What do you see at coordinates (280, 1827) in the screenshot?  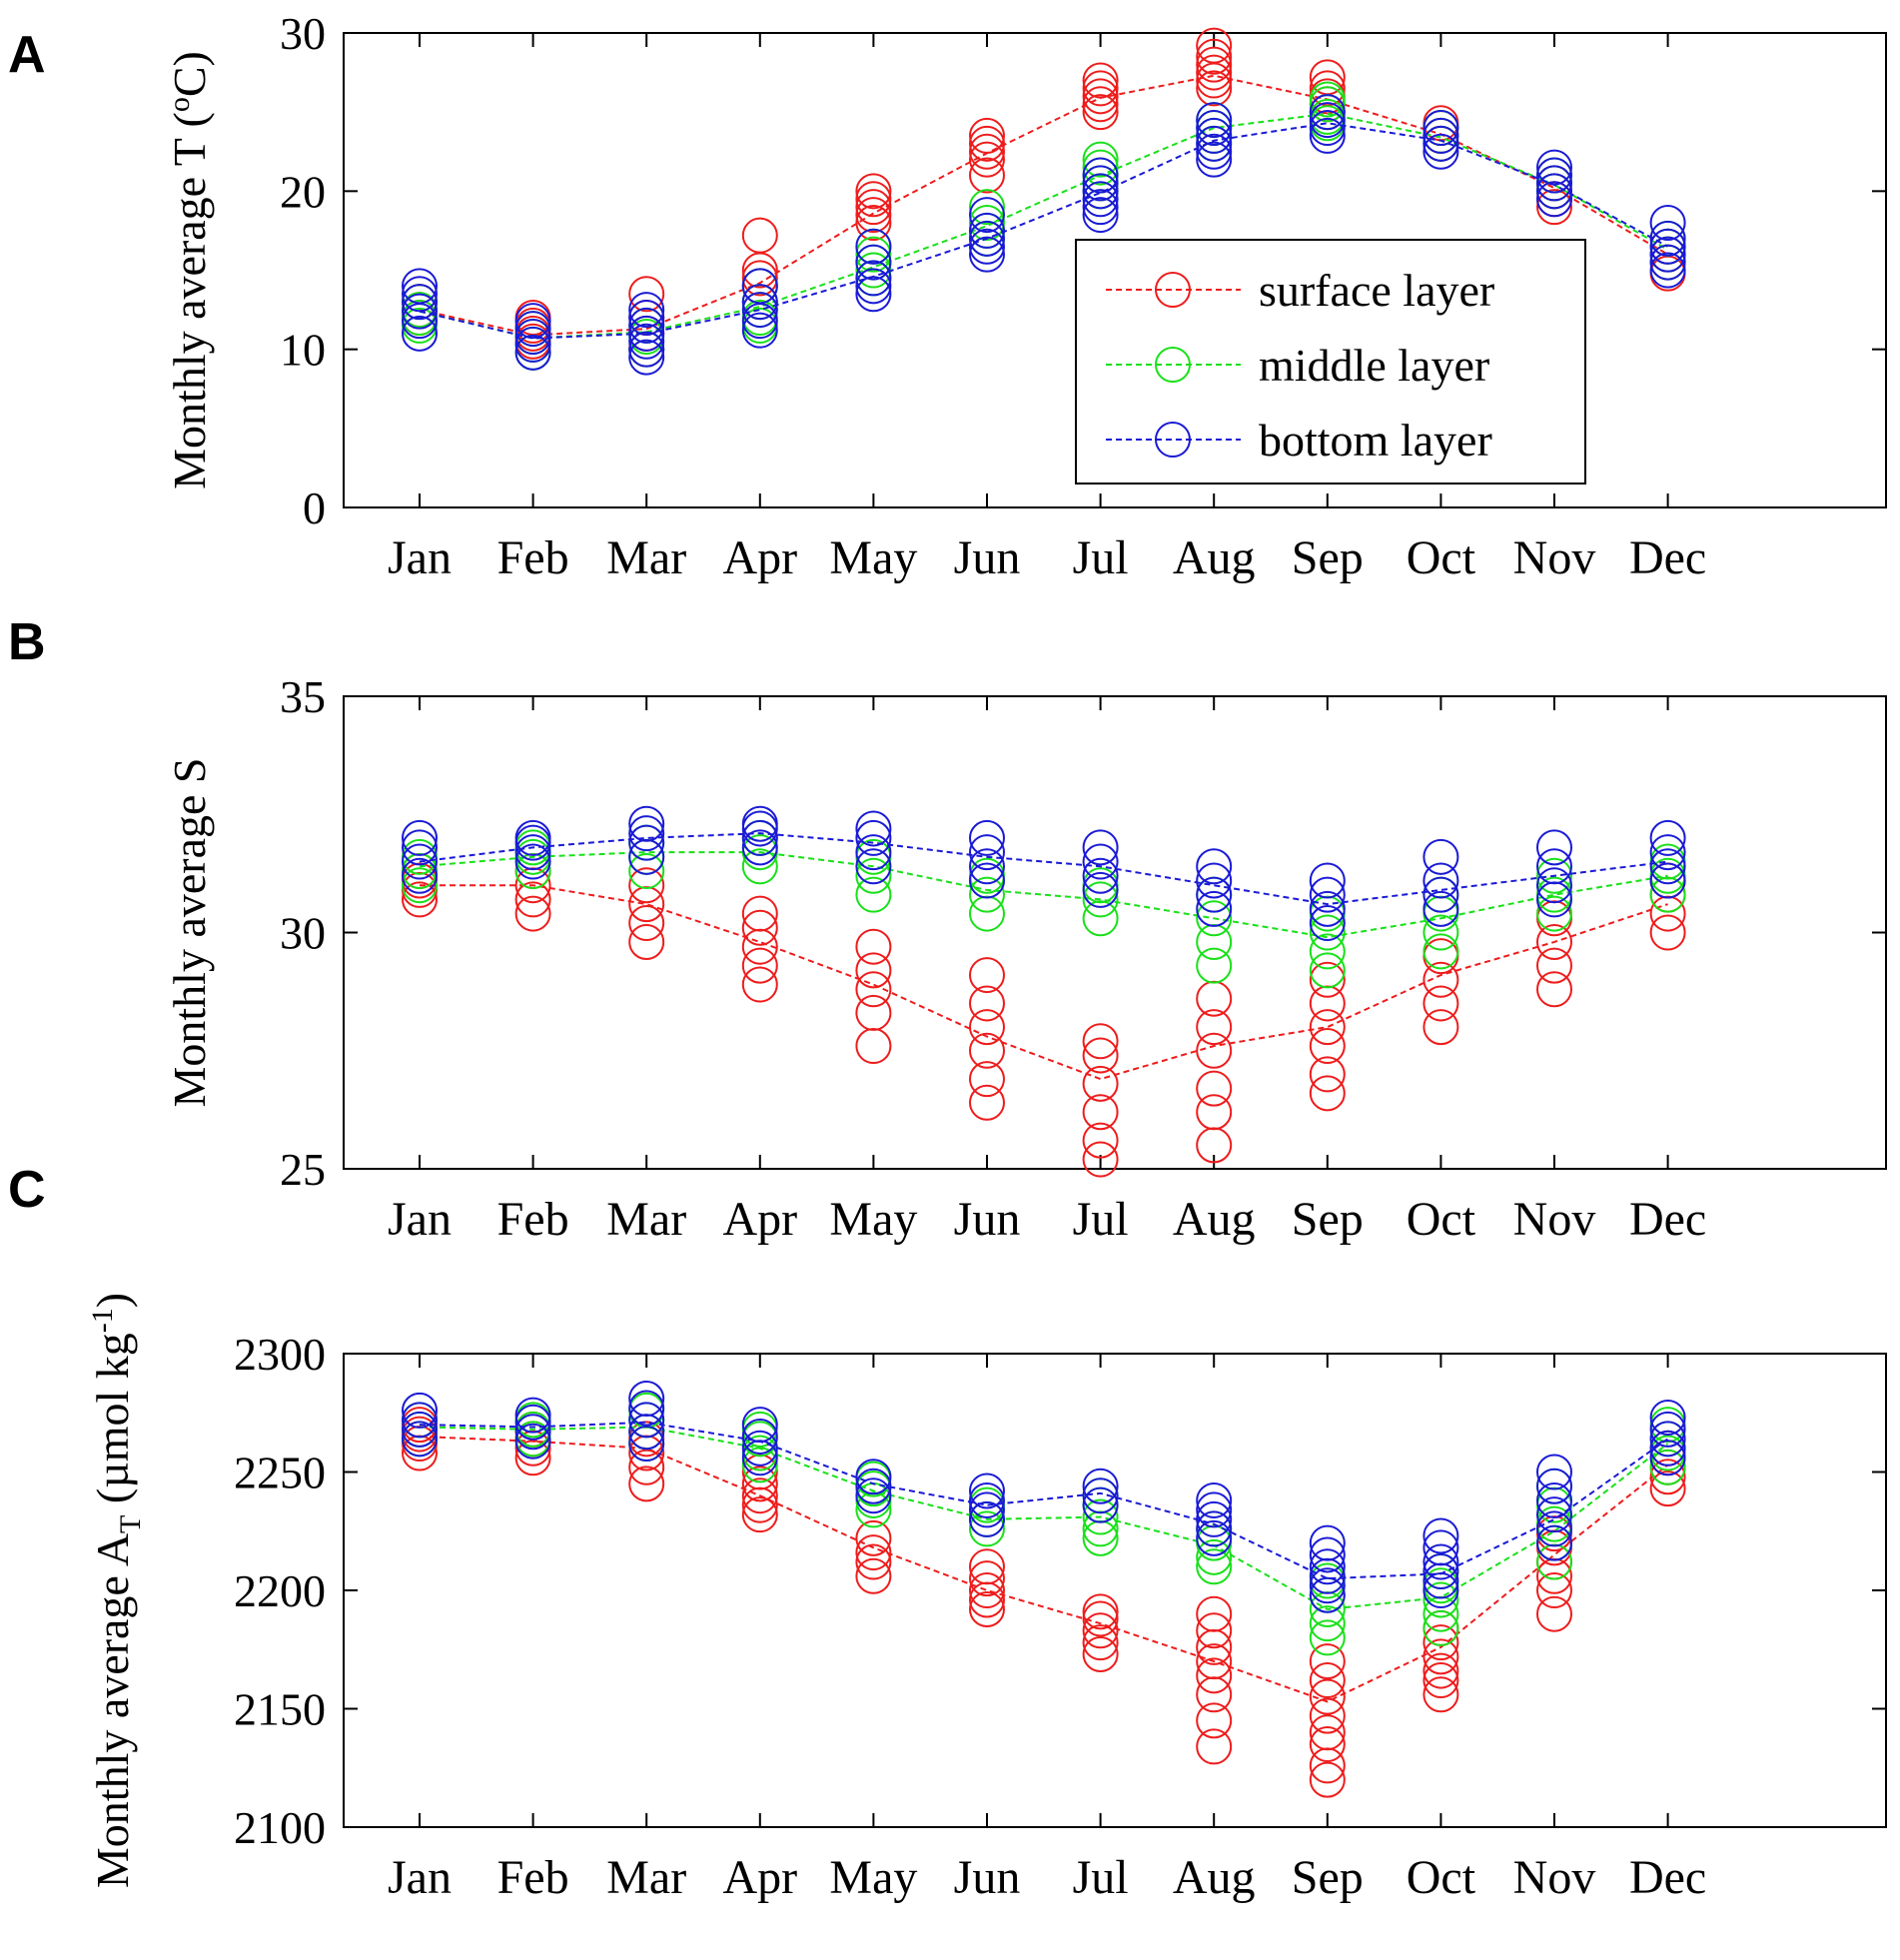 I see `y-tick-label: 2100` at bounding box center [280, 1827].